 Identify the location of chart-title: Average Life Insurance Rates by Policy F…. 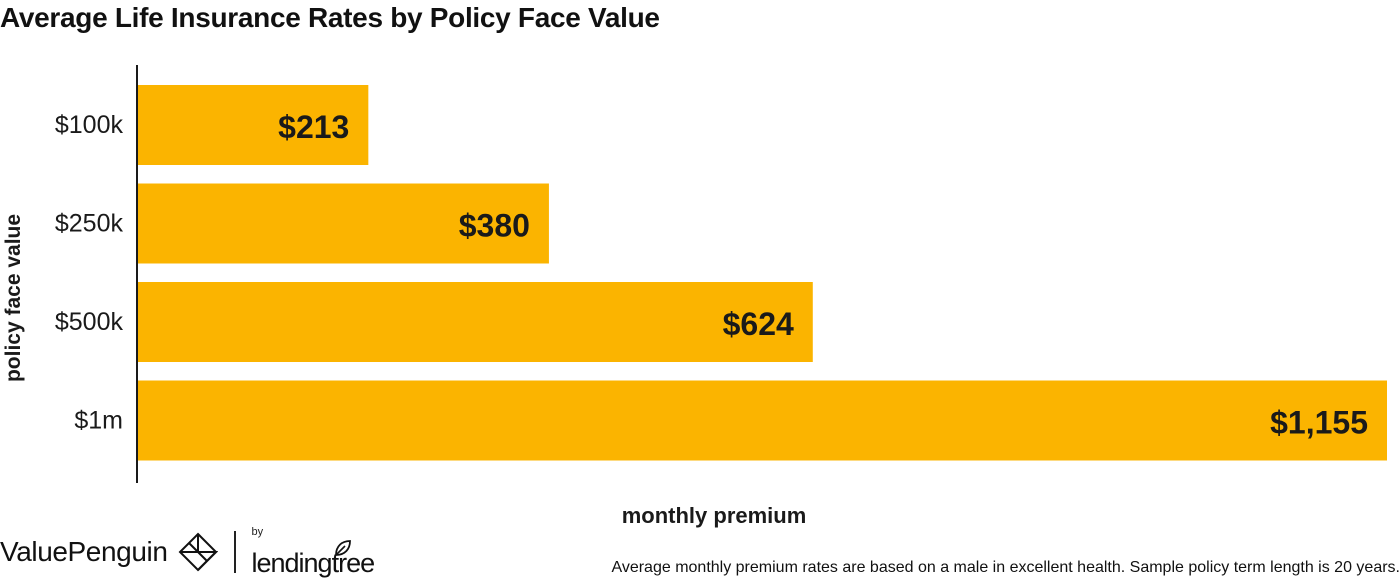
(330, 17).